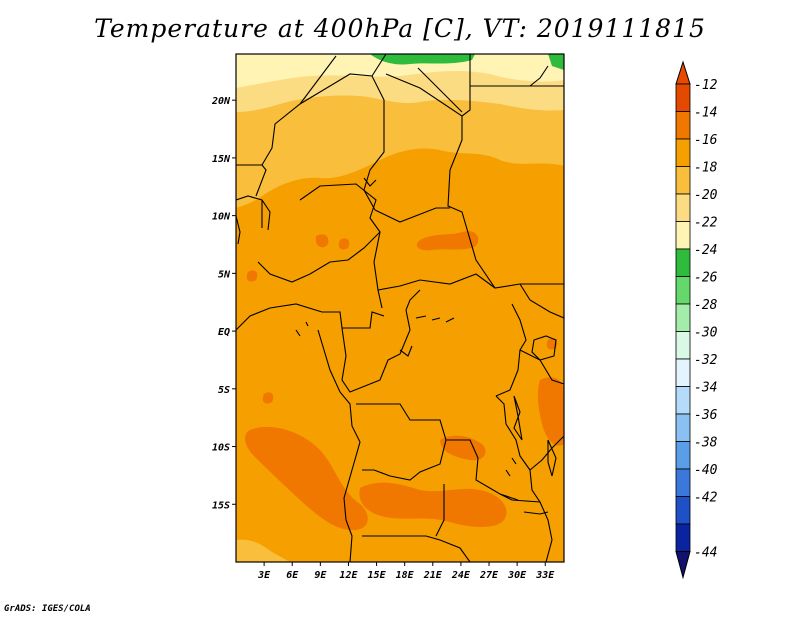 This screenshot has height=618, width=800. I want to click on colorbar-label: -30, so click(706, 333).